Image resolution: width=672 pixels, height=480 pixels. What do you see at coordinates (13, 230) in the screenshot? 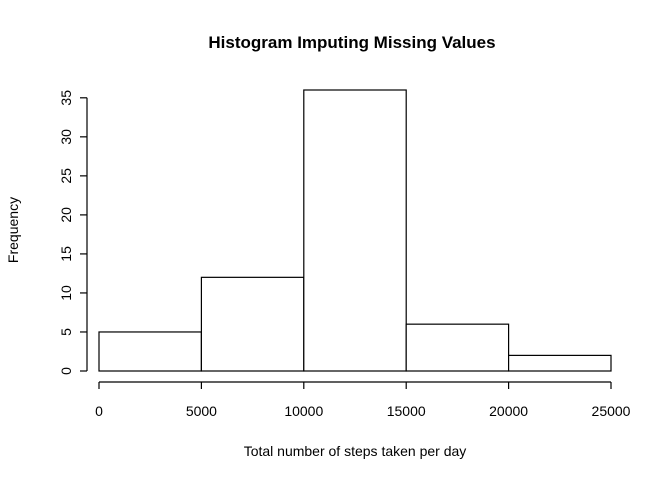
I see `y-axis-label: Frequency` at bounding box center [13, 230].